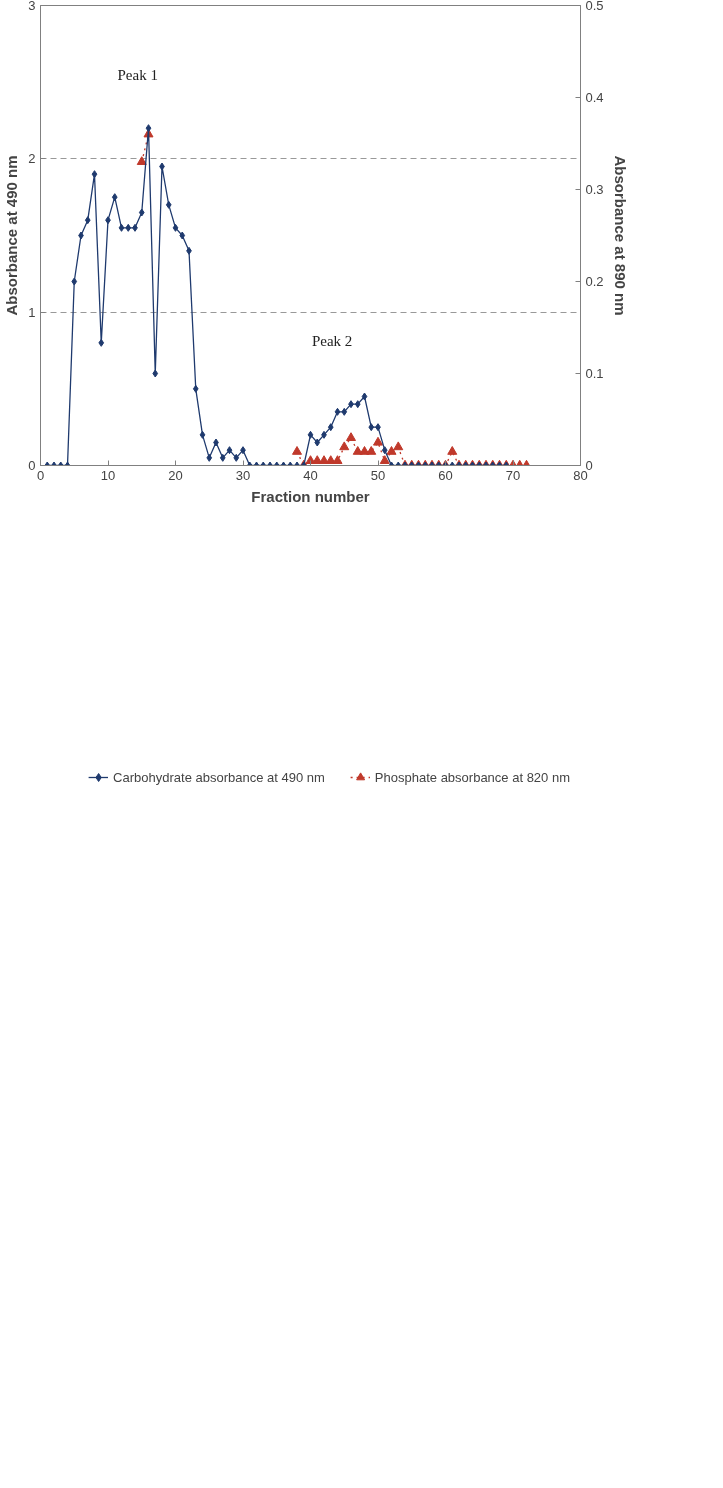 The width and height of the screenshot is (723, 1488). What do you see at coordinates (32, 6) in the screenshot?
I see `y-tick-label: 3` at bounding box center [32, 6].